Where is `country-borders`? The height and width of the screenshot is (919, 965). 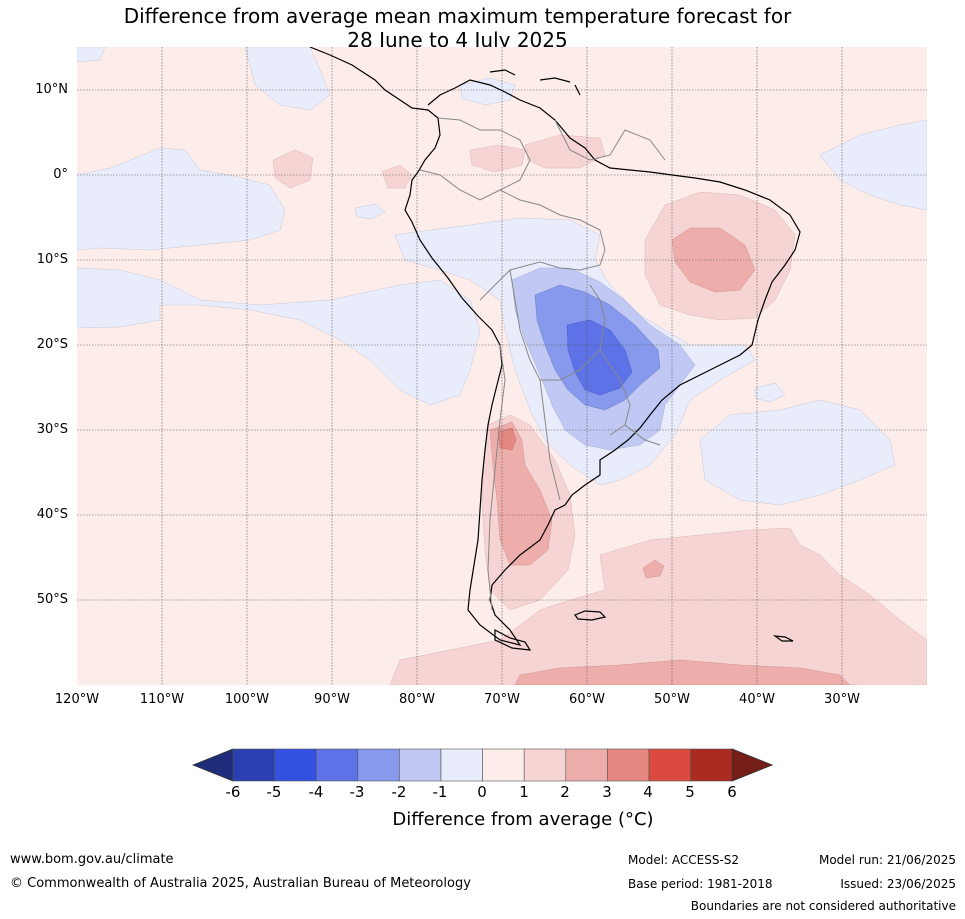
country-borders is located at coordinates (542, 364).